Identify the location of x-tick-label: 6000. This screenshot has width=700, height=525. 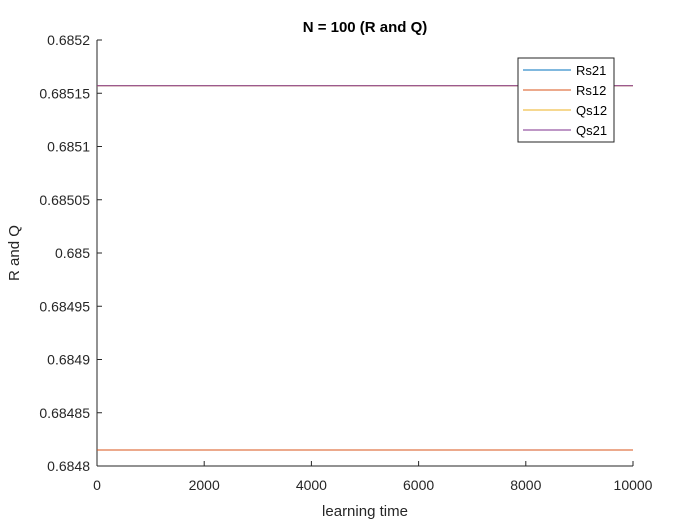
(418, 485).